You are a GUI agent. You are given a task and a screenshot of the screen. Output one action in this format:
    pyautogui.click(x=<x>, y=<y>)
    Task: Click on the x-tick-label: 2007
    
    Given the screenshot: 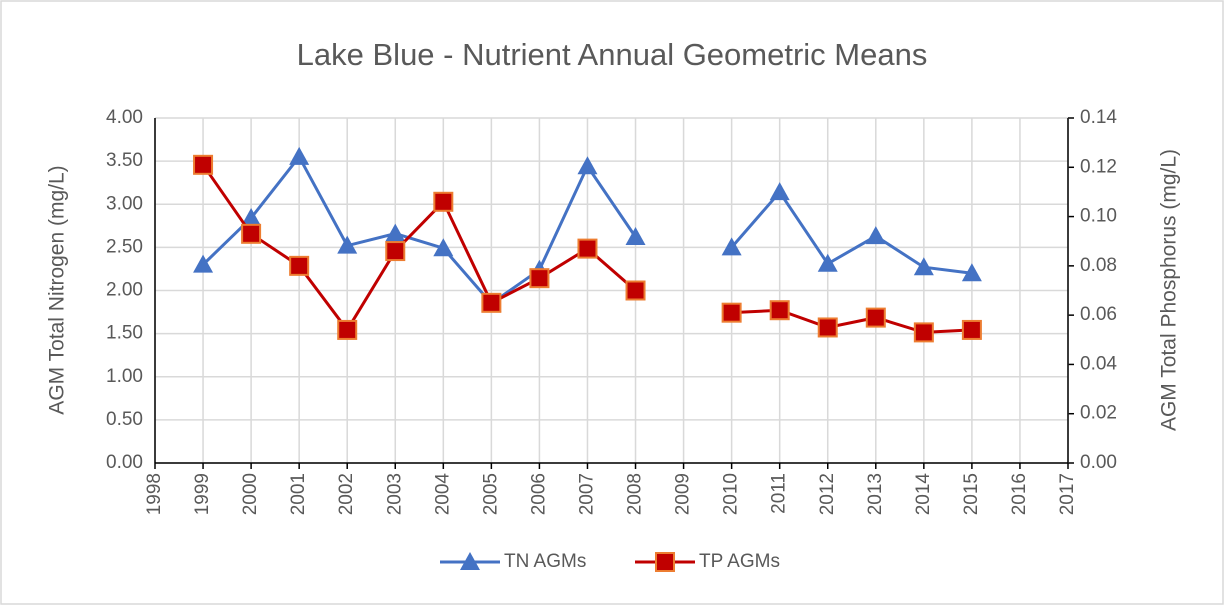 What is the action you would take?
    pyautogui.click(x=586, y=494)
    